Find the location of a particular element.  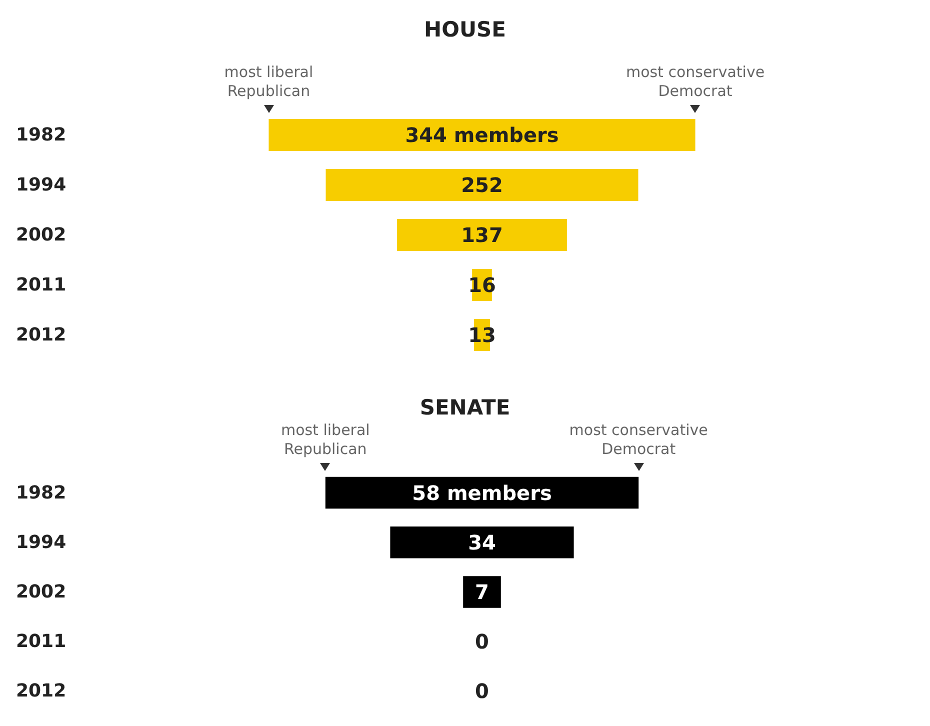

data-label: 58 members is located at coordinates (482, 492).